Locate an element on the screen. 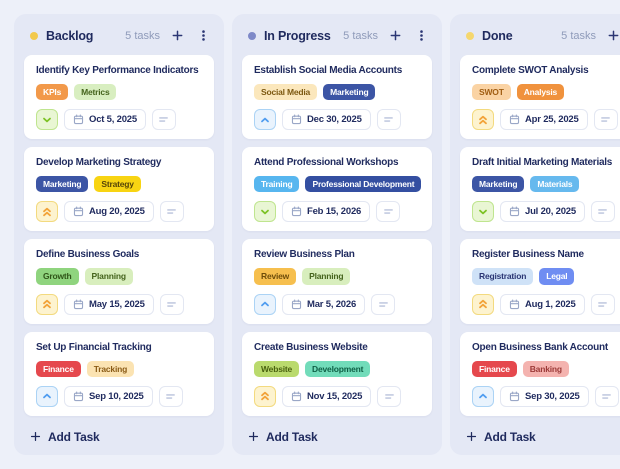  due-date-button: Oct 5, 2025 is located at coordinates (105, 120).